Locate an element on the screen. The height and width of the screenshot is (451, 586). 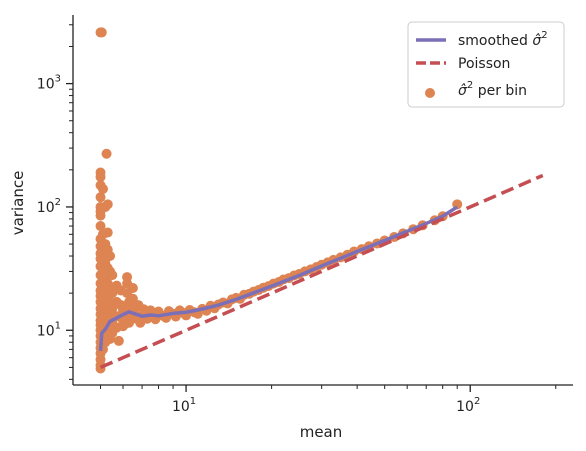
y-tick-label: 10³ is located at coordinates (49, 83).